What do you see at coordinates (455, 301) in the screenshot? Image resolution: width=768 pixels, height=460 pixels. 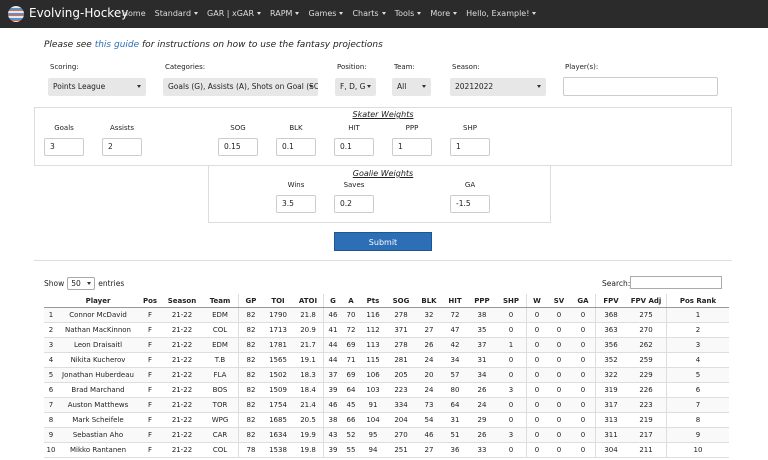 I see `column-header: HIT` at bounding box center [455, 301].